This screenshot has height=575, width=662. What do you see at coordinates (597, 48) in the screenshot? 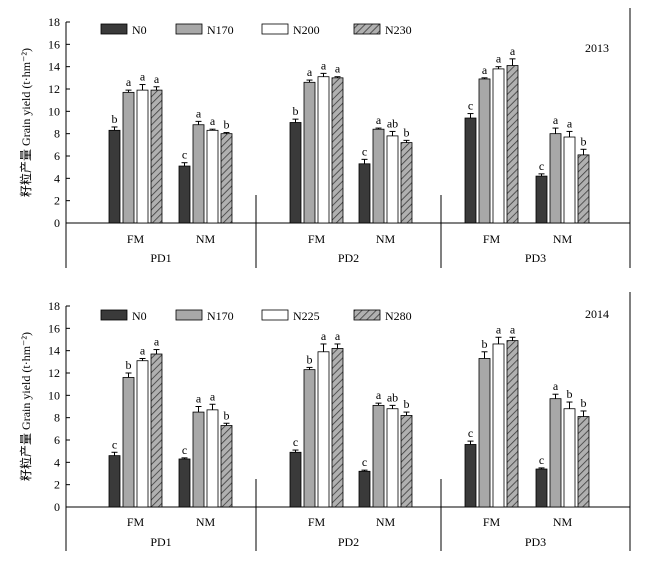
I see `year-label: 2013` at bounding box center [597, 48].